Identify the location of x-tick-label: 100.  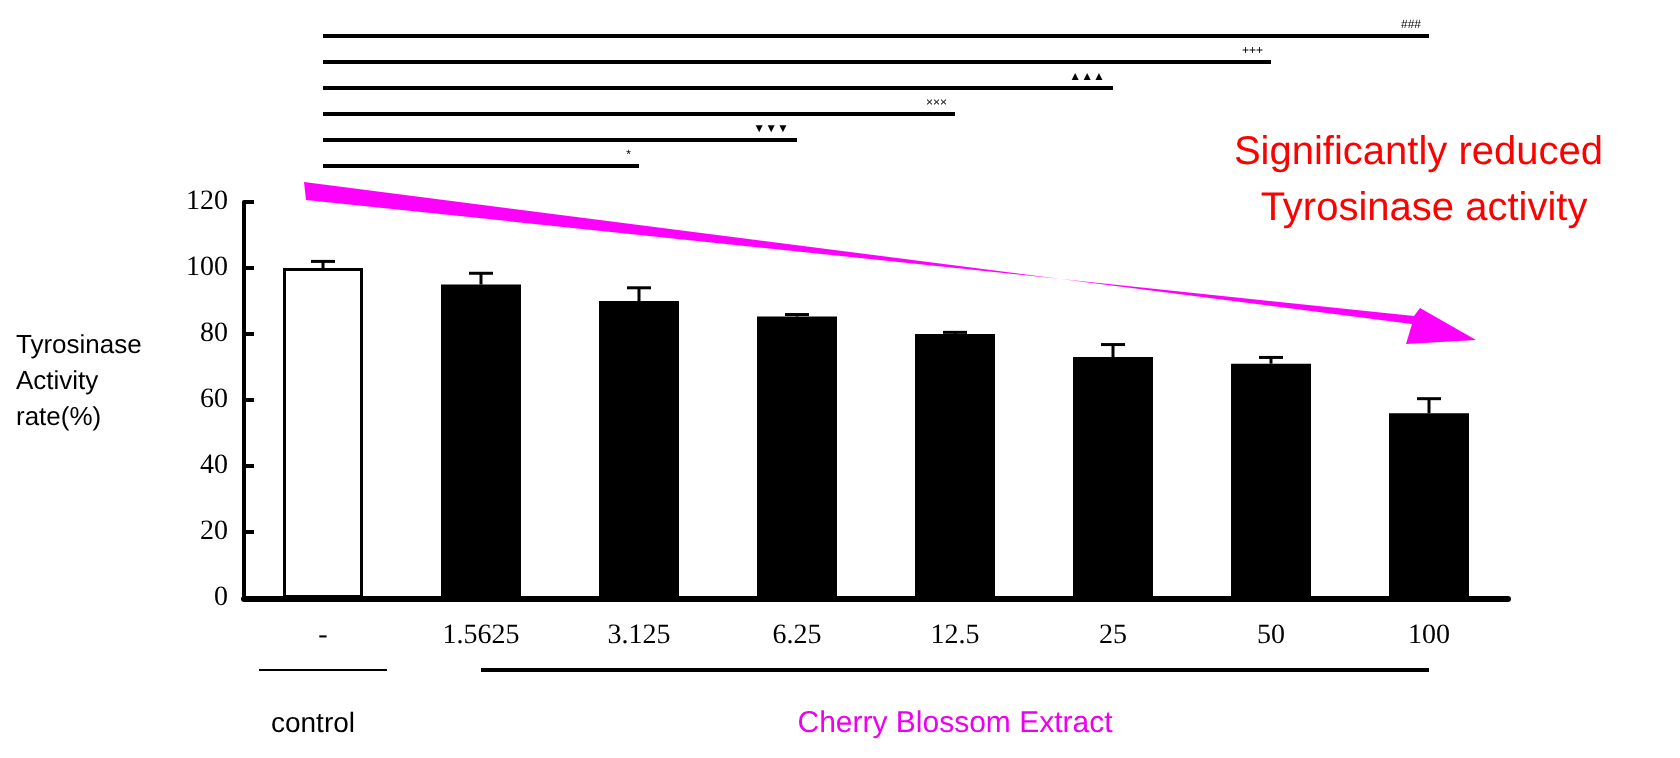
(1429, 636).